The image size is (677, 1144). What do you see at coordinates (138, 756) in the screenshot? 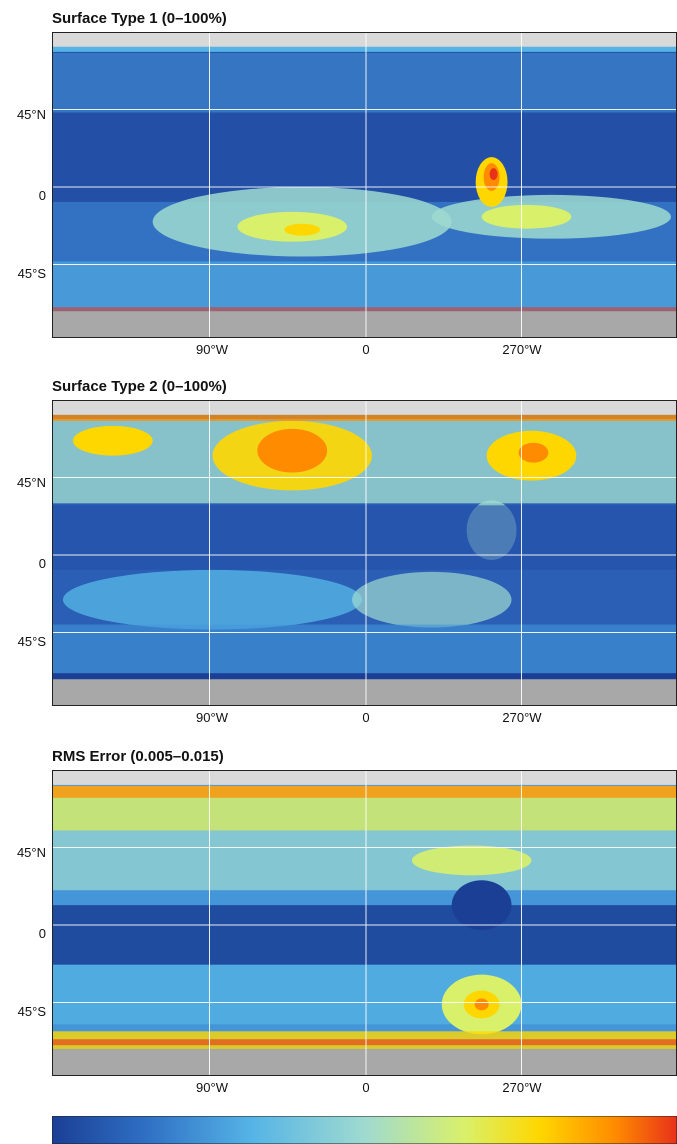
I see `panel-title: RMS Error (0.005–0.015)` at bounding box center [138, 756].